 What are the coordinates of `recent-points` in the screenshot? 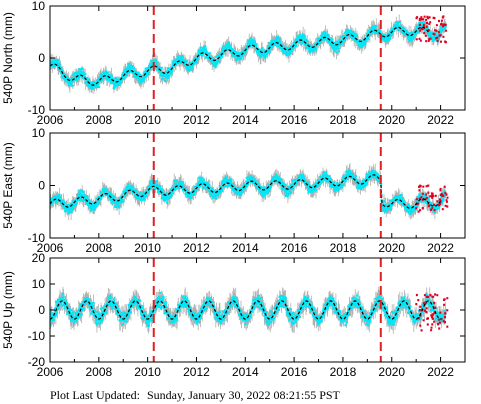 It's located at (432, 312).